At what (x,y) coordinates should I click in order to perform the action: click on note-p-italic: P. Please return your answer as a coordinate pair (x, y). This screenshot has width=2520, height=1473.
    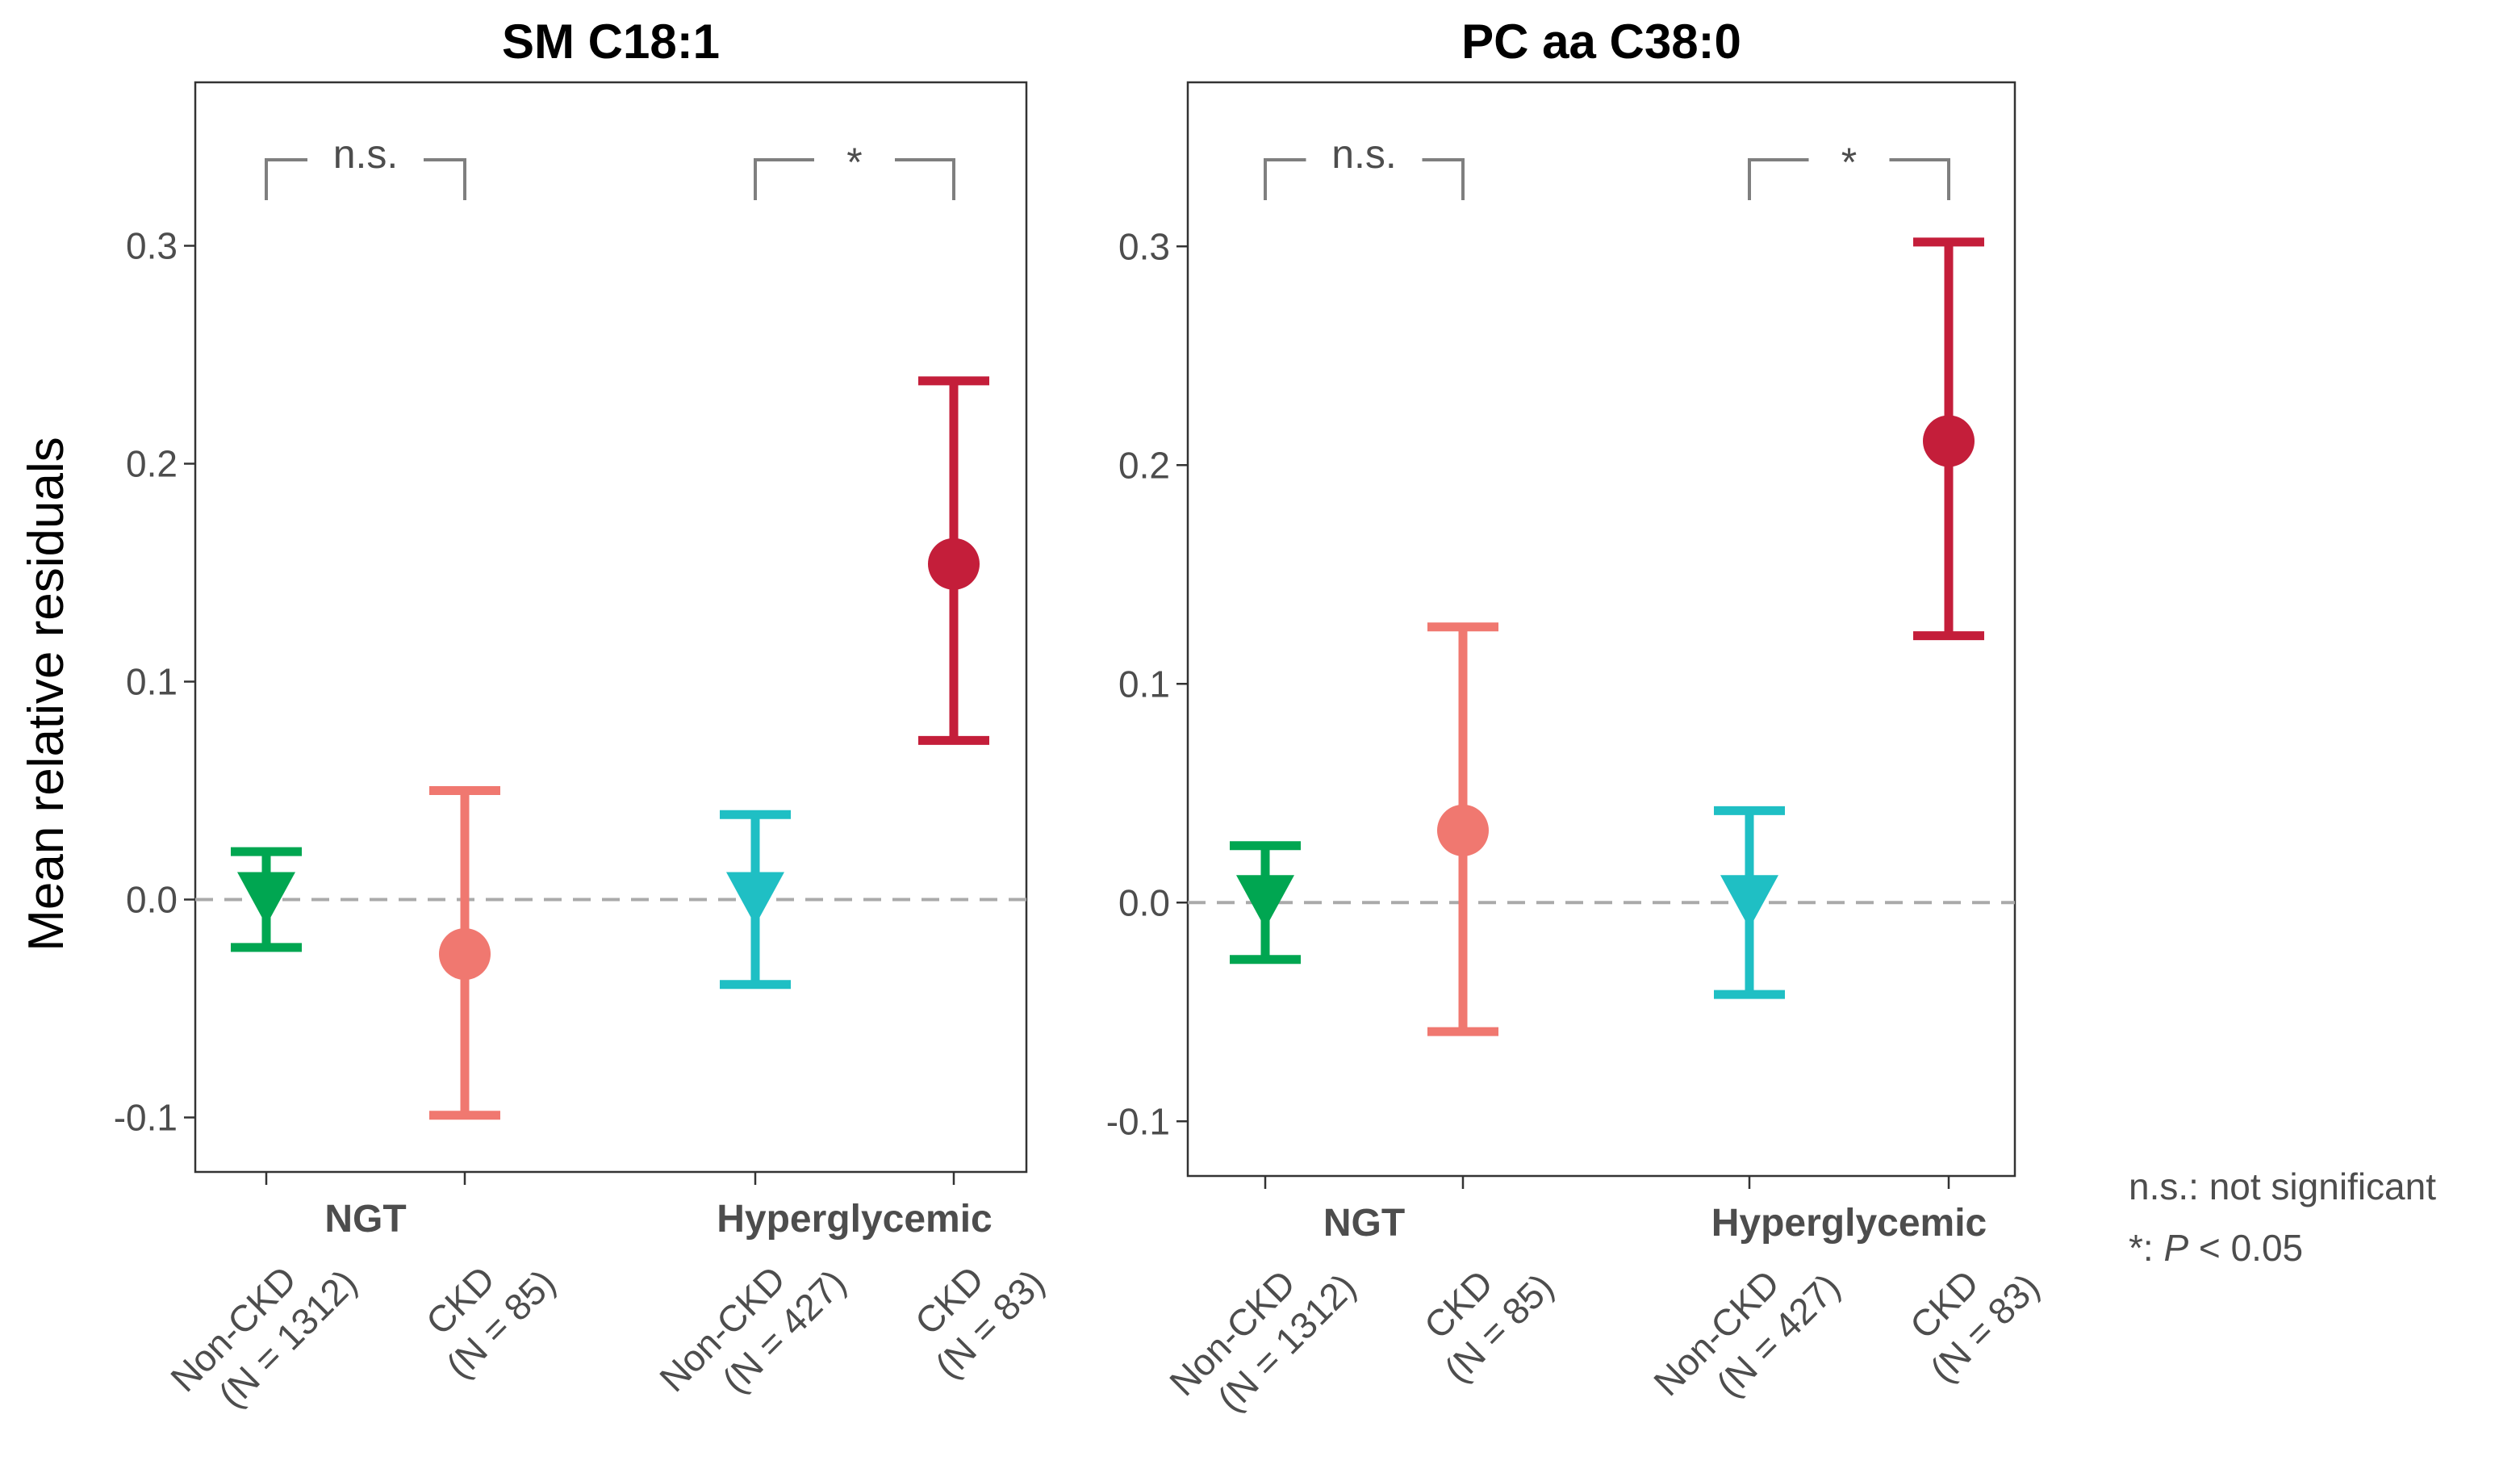
    Looking at the image, I should click on (2175, 1248).